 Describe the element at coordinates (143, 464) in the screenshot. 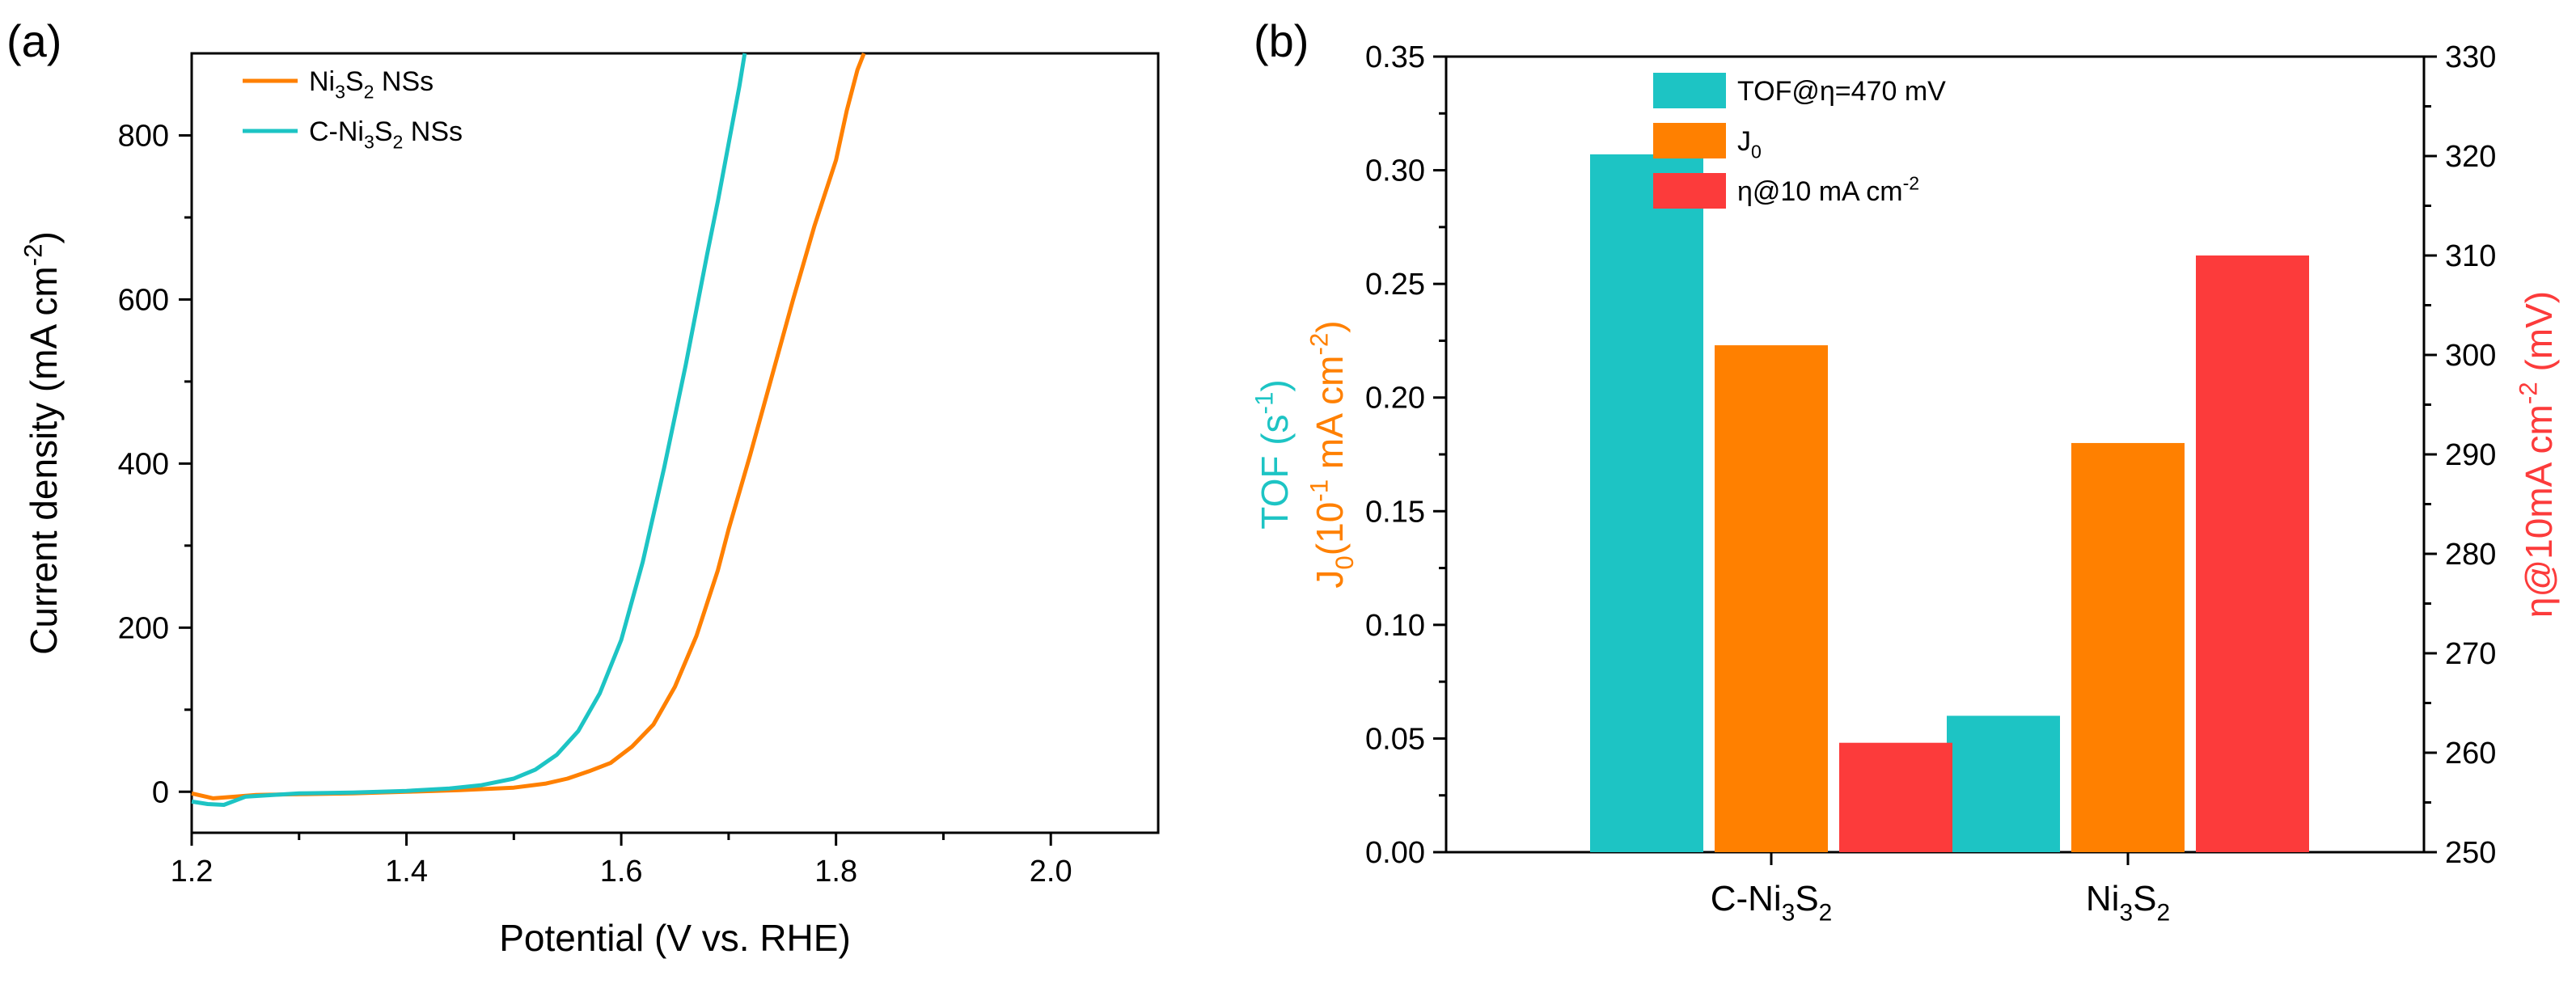

I see `y-tick-label-a: 400` at that location.